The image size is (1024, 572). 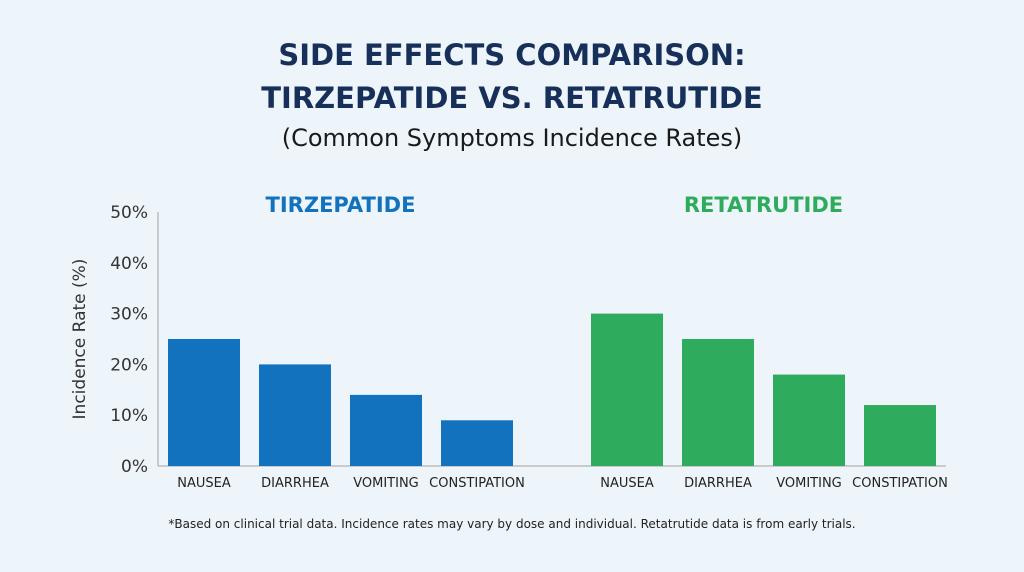 What do you see at coordinates (80, 339) in the screenshot?
I see `y-axis-label: Incidence Rate (%)` at bounding box center [80, 339].